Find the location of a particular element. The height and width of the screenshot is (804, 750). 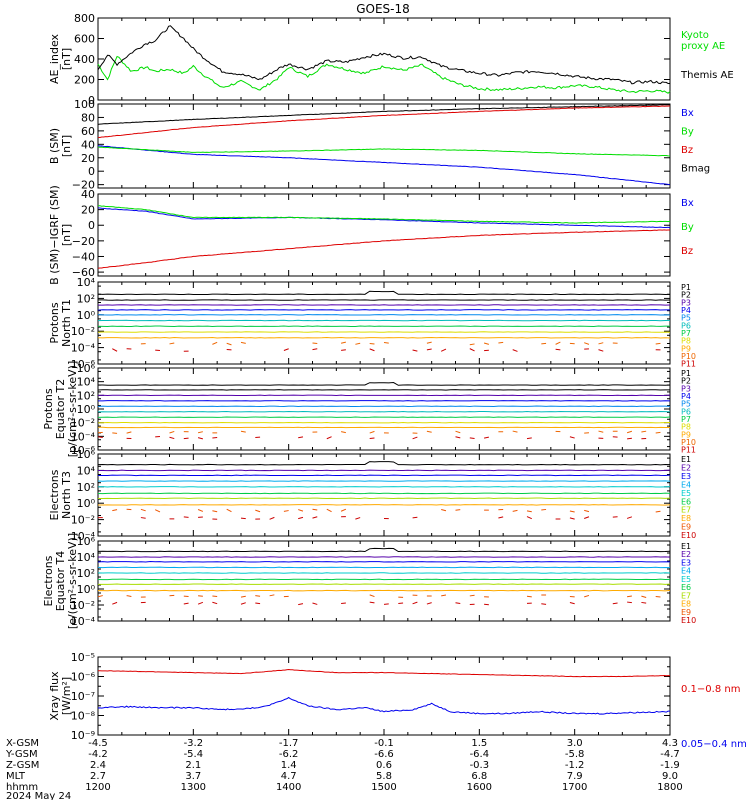

series-By is located at coordinates (384, 214).